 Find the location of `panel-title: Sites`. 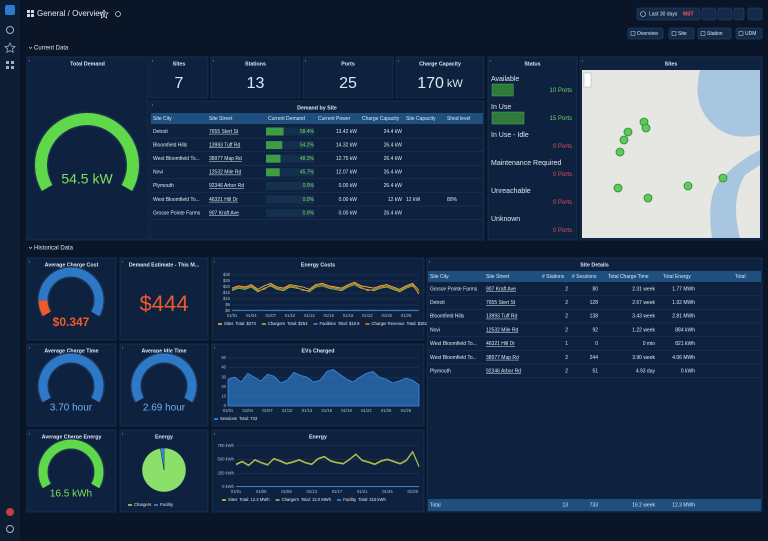

panel-title: Sites is located at coordinates (671, 64).